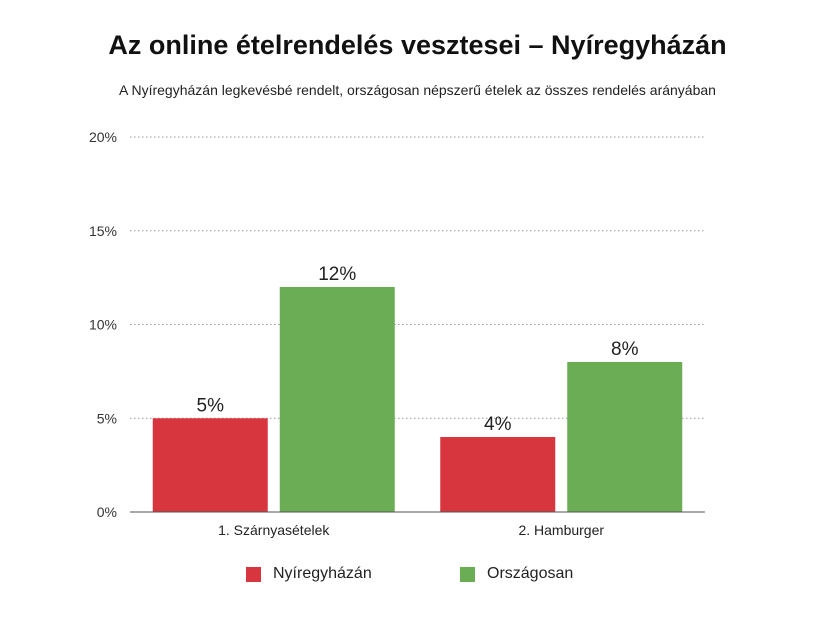 This screenshot has width=835, height=626. I want to click on x-axis-categories: 1. Szárnyasételek 2. Hamburger, so click(411, 530).